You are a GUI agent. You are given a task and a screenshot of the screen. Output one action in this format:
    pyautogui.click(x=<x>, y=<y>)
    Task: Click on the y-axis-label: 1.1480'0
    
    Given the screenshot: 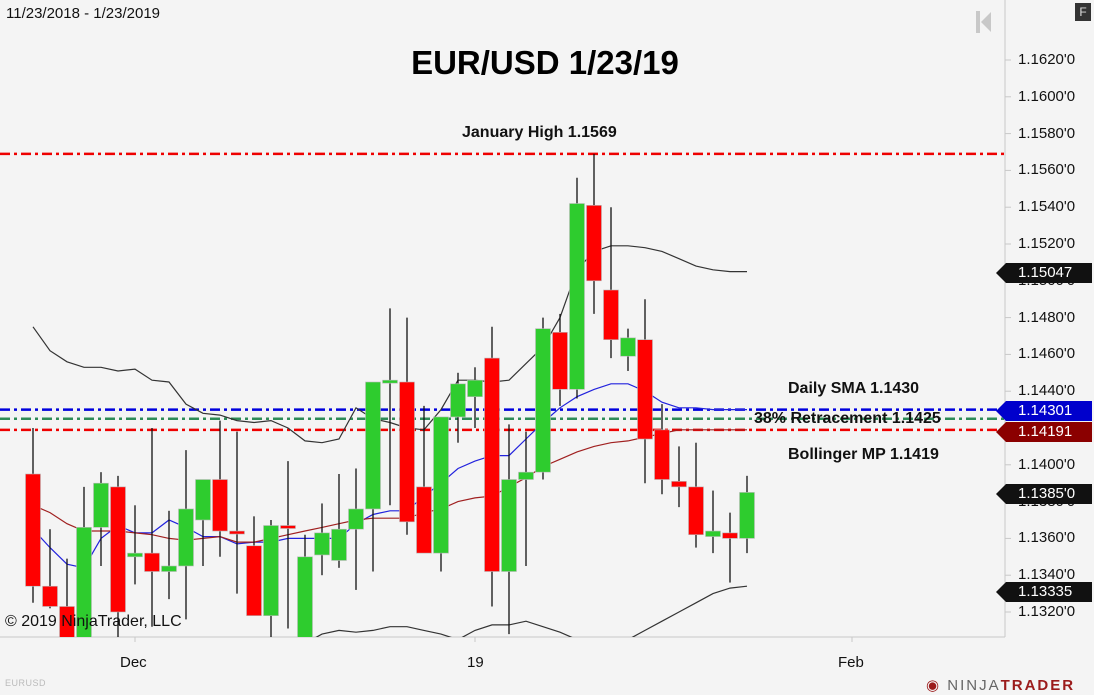 What is the action you would take?
    pyautogui.click(x=1047, y=317)
    